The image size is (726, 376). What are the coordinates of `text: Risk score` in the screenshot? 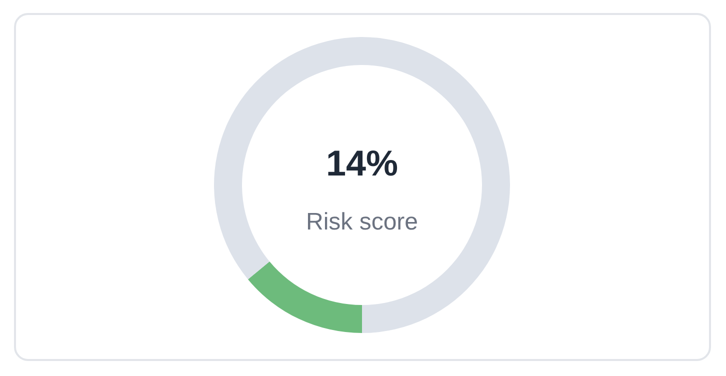 It's located at (362, 222).